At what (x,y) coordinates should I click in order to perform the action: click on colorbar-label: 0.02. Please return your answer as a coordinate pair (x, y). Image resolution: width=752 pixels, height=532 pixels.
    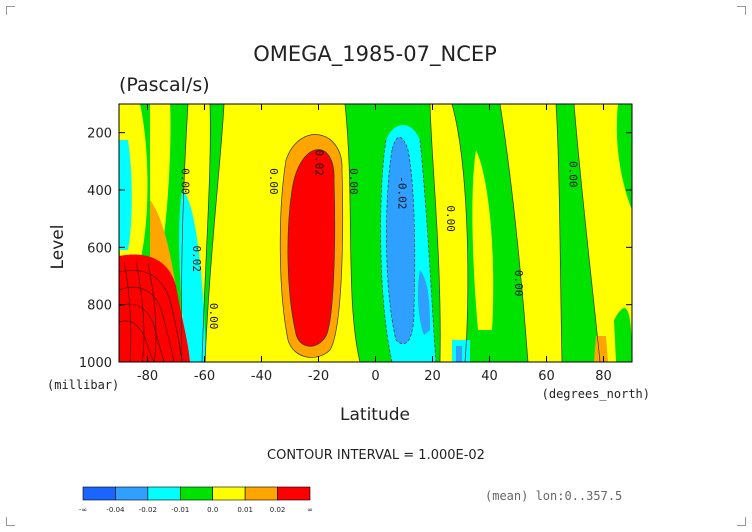
    Looking at the image, I should click on (278, 510).